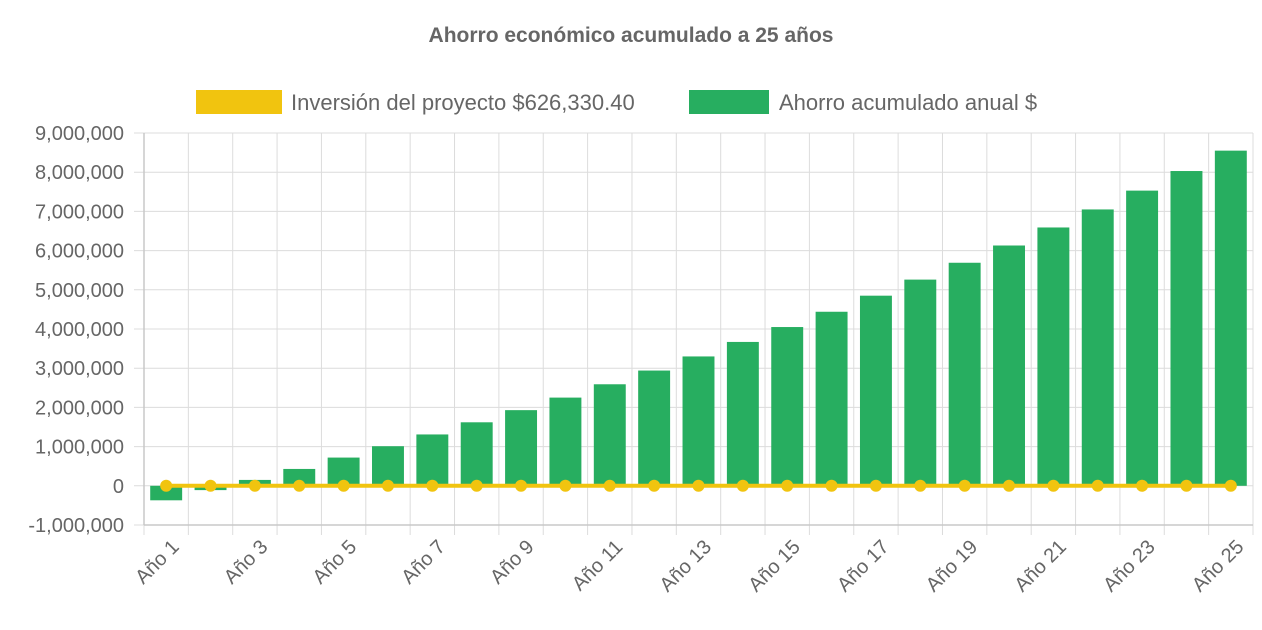  What do you see at coordinates (774, 566) in the screenshot?
I see `x-tick-label: Año 15` at bounding box center [774, 566].